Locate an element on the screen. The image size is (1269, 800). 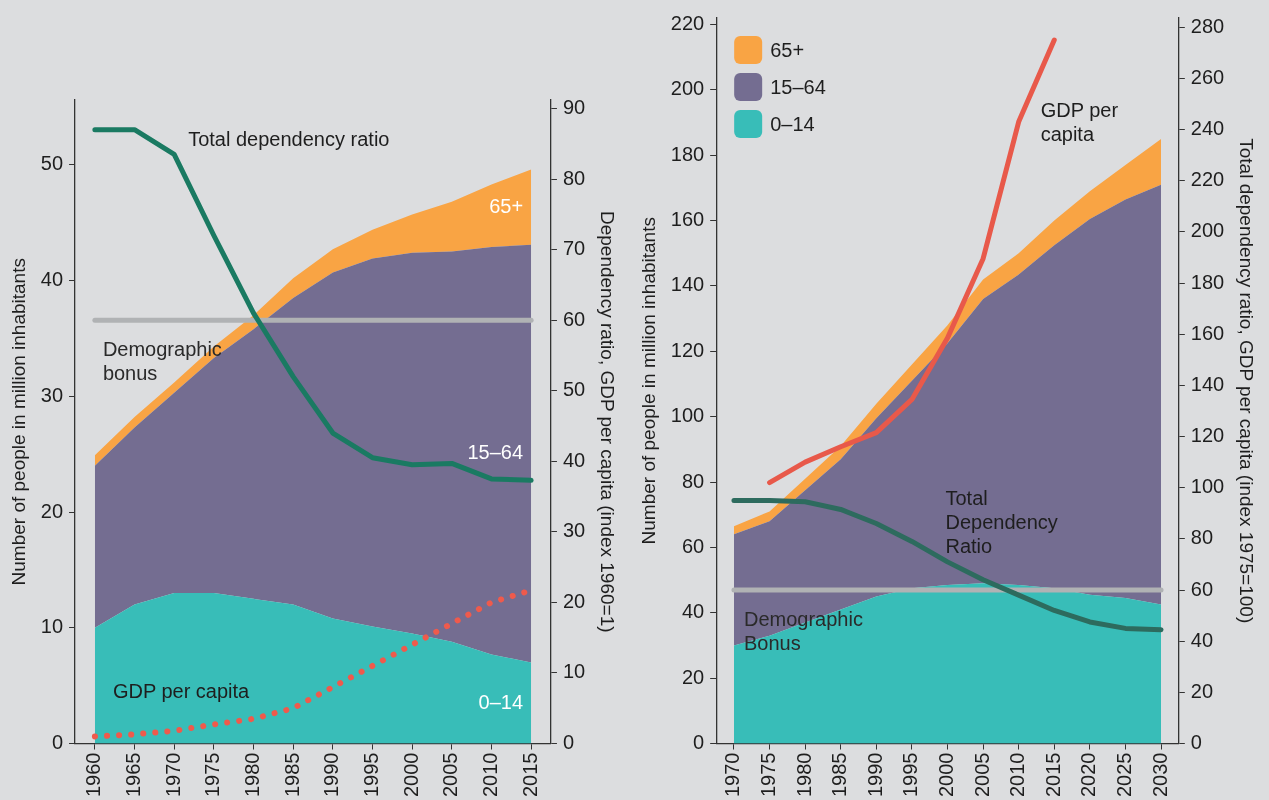
x-tick-label: 2020 is located at coordinates (1088, 775).